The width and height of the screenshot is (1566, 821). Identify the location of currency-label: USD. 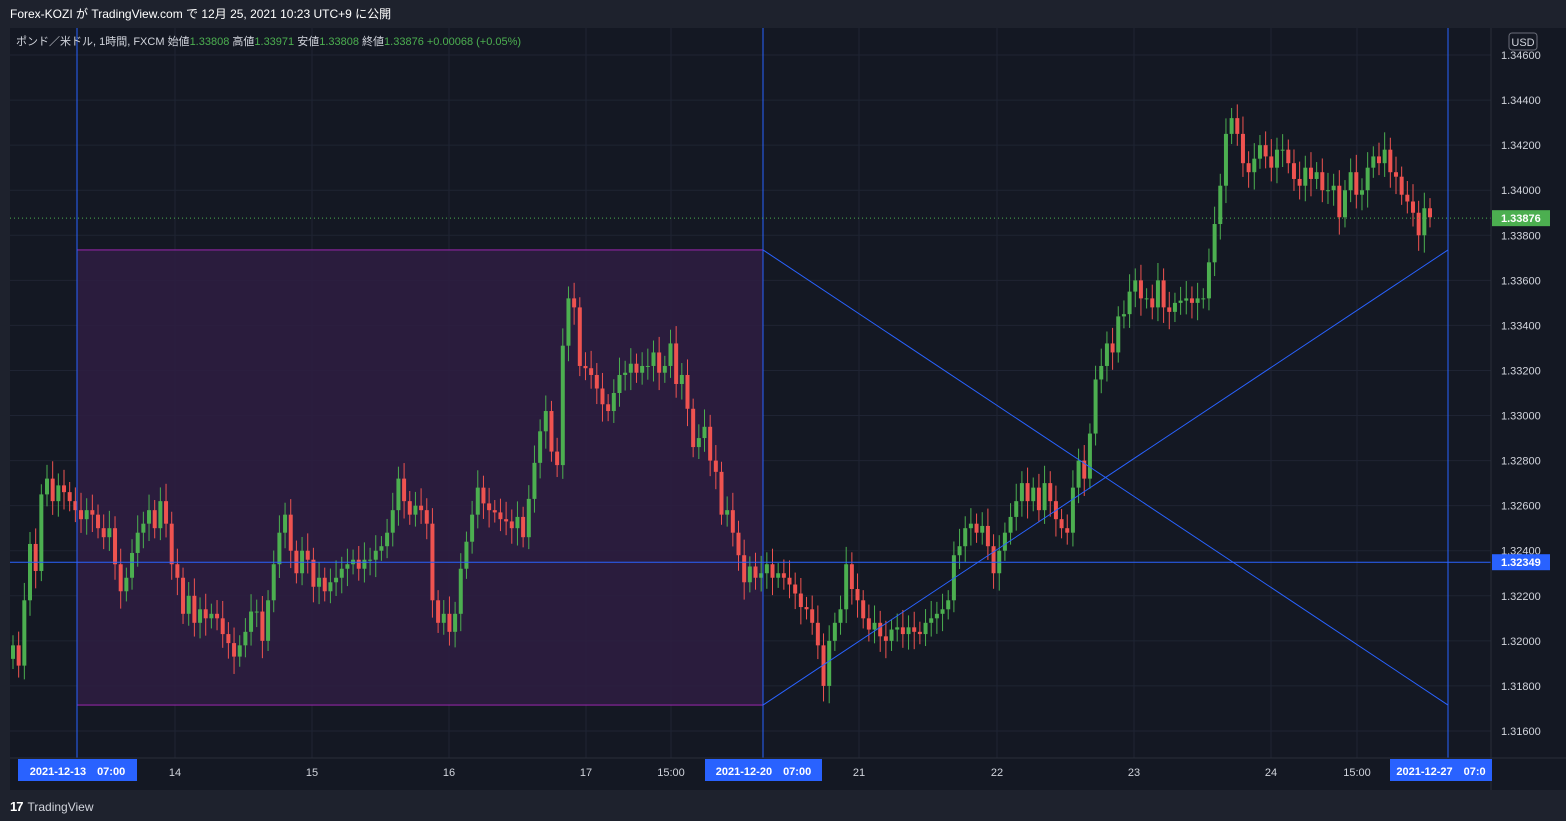
(1522, 43).